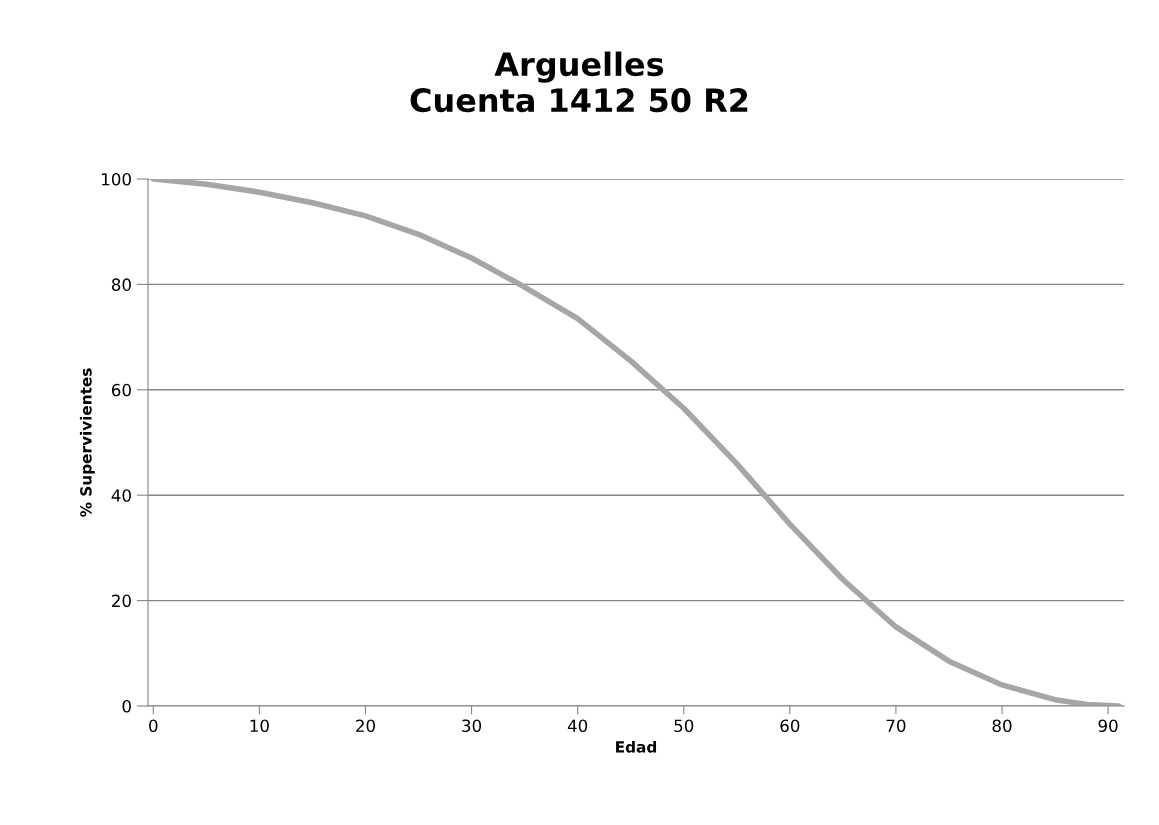  Describe the element at coordinates (790, 726) in the screenshot. I see `x-tick-label: 60` at that location.